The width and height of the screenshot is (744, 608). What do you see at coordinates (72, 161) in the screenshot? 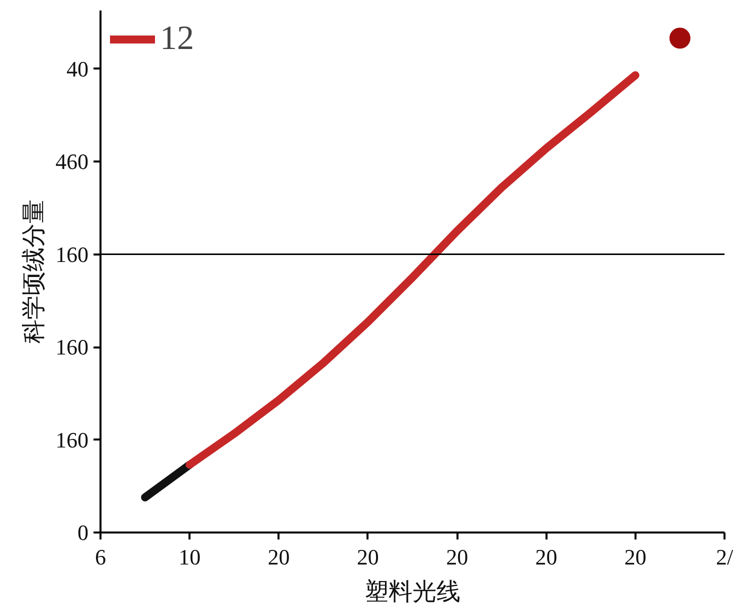
I see `text: 460` at bounding box center [72, 161].